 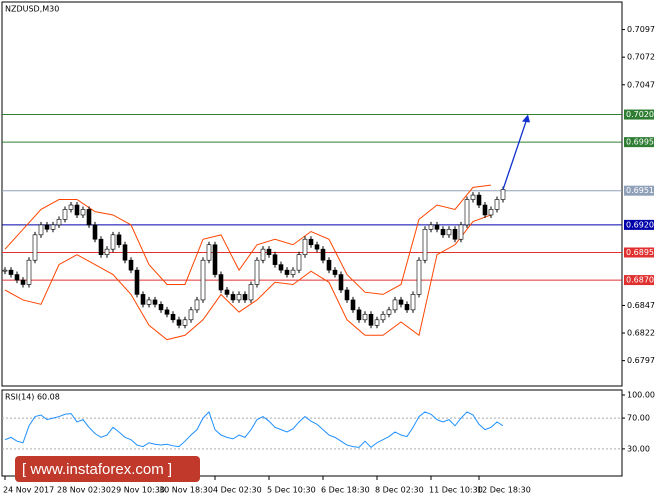 I want to click on level-label: 0.6920, so click(x=640, y=224).